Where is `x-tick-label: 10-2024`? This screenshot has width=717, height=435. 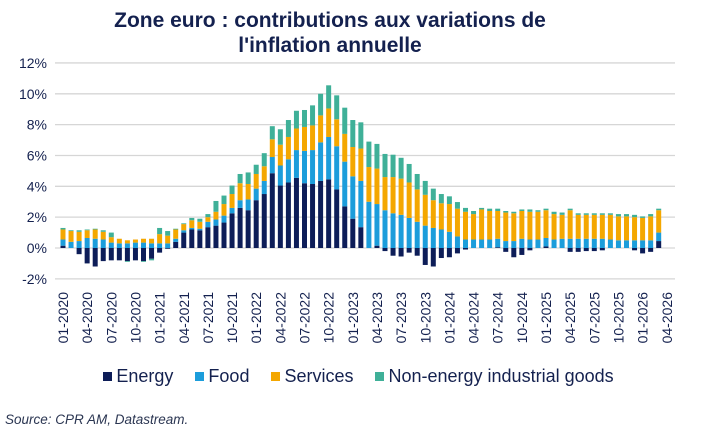
x-tick-label: 10-2024 is located at coordinates (522, 318).